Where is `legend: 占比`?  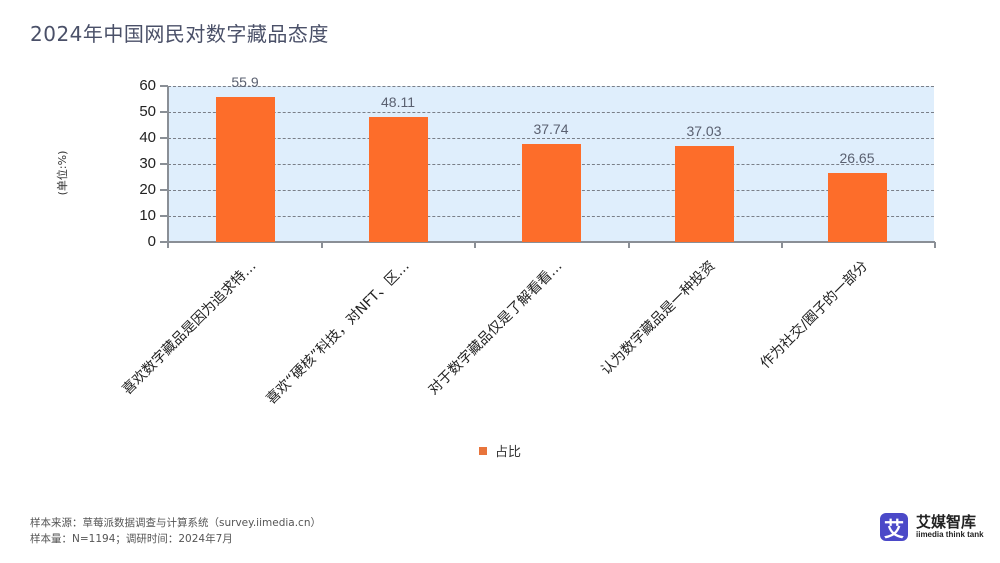 legend: 占比 is located at coordinates (500, 450).